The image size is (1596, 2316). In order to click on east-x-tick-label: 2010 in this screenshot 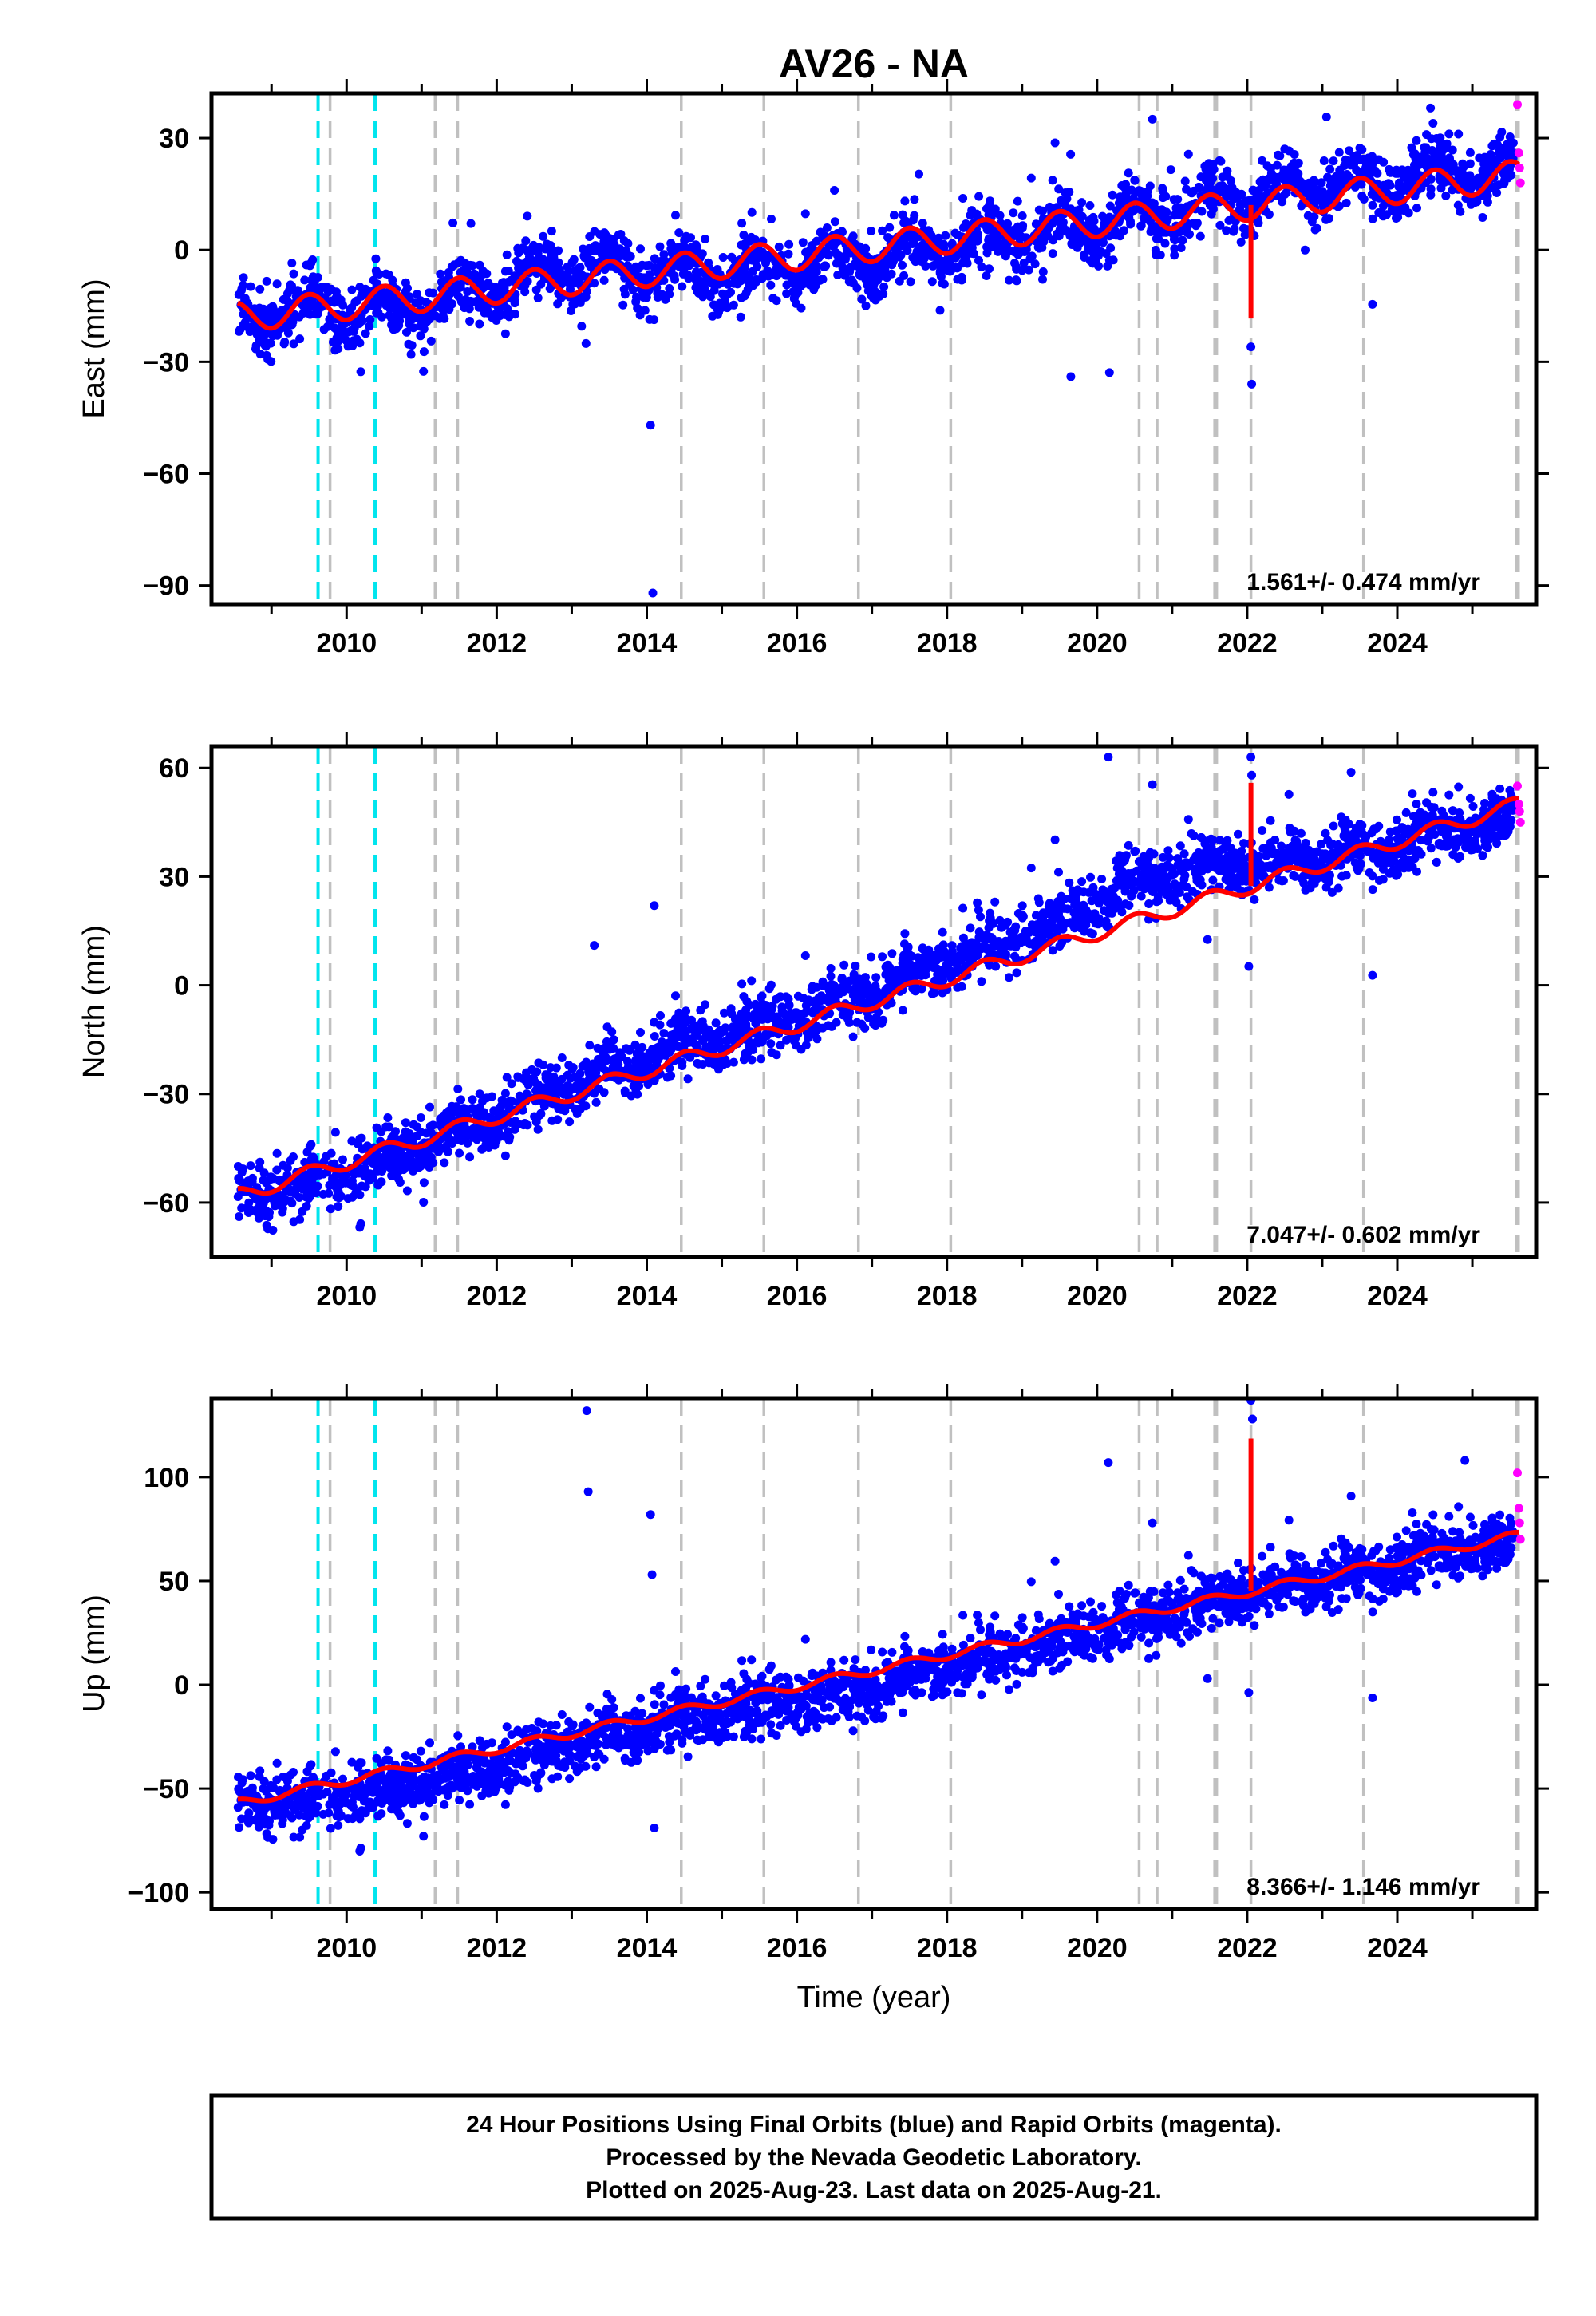, I will do `click(346, 643)`.